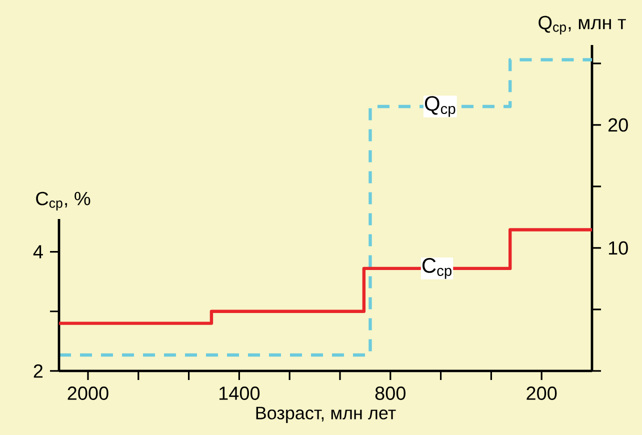  I want to click on y2-tick-label: 10, so click(618, 248).